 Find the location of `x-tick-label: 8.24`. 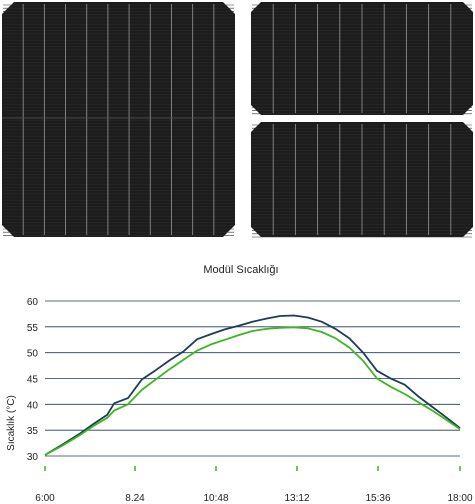

x-tick-label: 8.24 is located at coordinates (135, 498).